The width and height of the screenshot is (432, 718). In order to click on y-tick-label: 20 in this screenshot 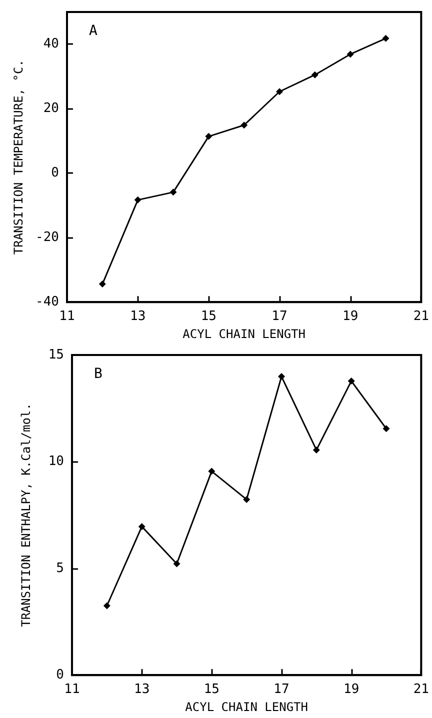, I will do `click(51, 108)`.